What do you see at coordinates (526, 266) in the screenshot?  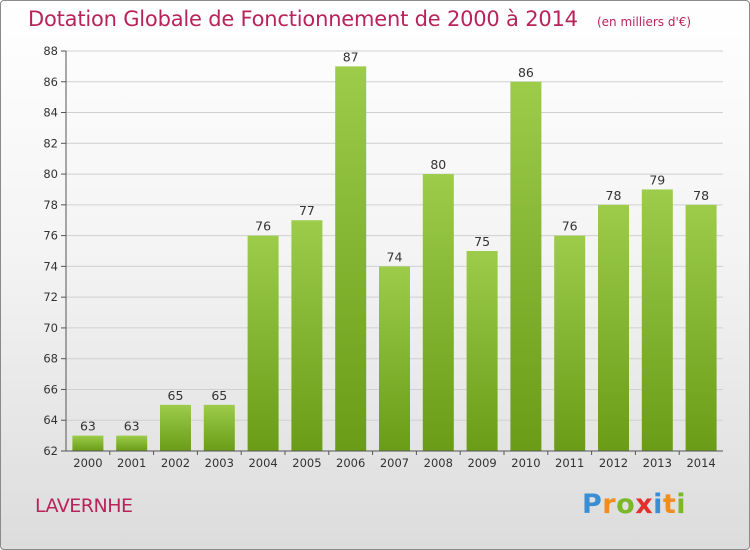 I see `bar-2010` at bounding box center [526, 266].